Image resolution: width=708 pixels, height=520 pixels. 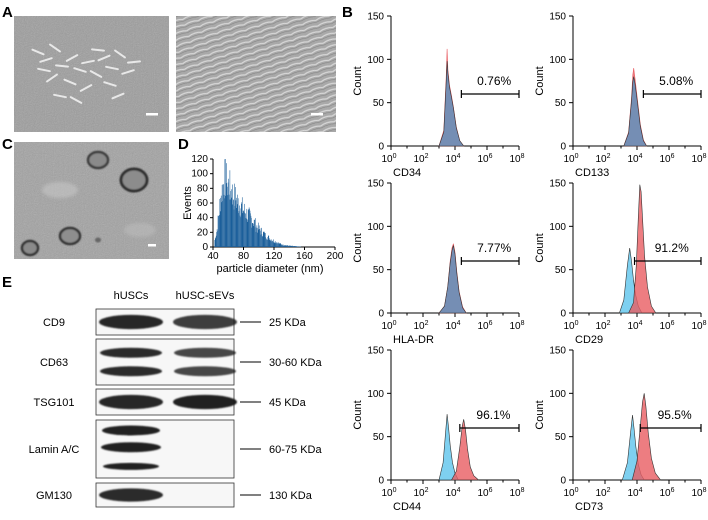 I want to click on y-tick-label: 100, so click(x=557, y=227).